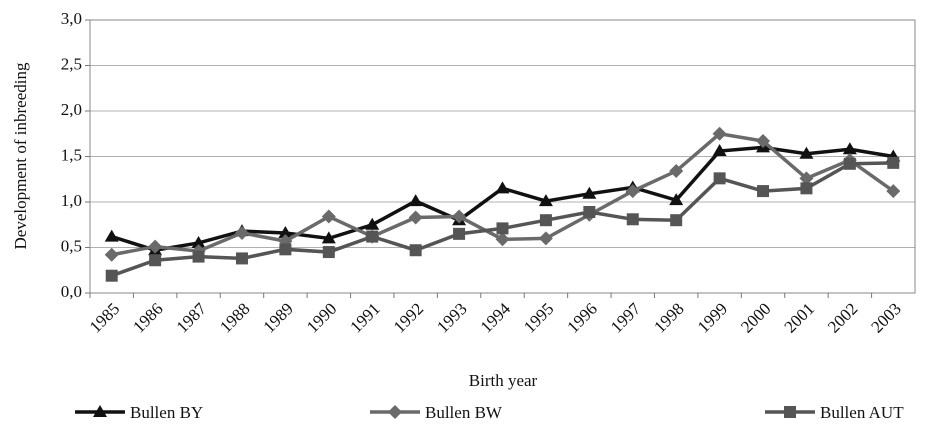 This screenshot has width=946, height=427. Describe the element at coordinates (192, 318) in the screenshot. I see `x-tick-label: 1987` at that location.